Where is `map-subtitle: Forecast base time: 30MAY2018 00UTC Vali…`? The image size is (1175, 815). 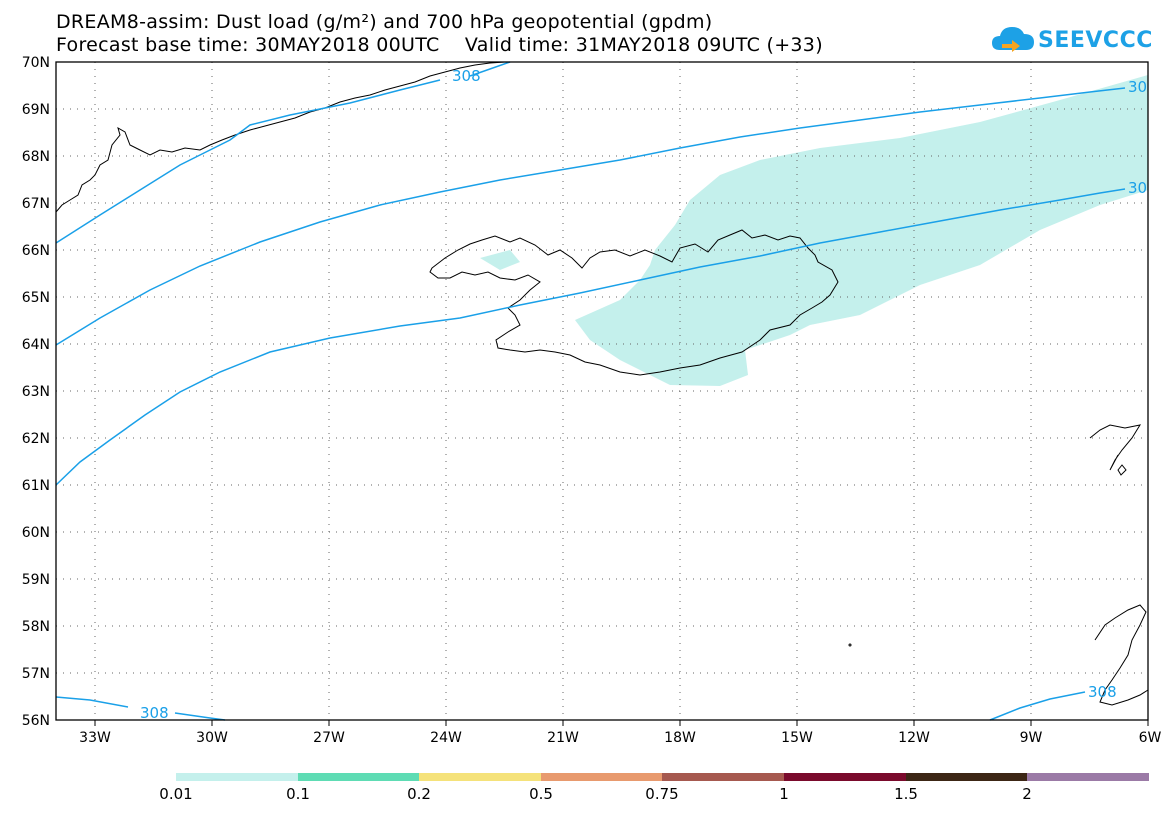 map-subtitle: Forecast base time: 30MAY2018 00UTC Vali… is located at coordinates (439, 45).